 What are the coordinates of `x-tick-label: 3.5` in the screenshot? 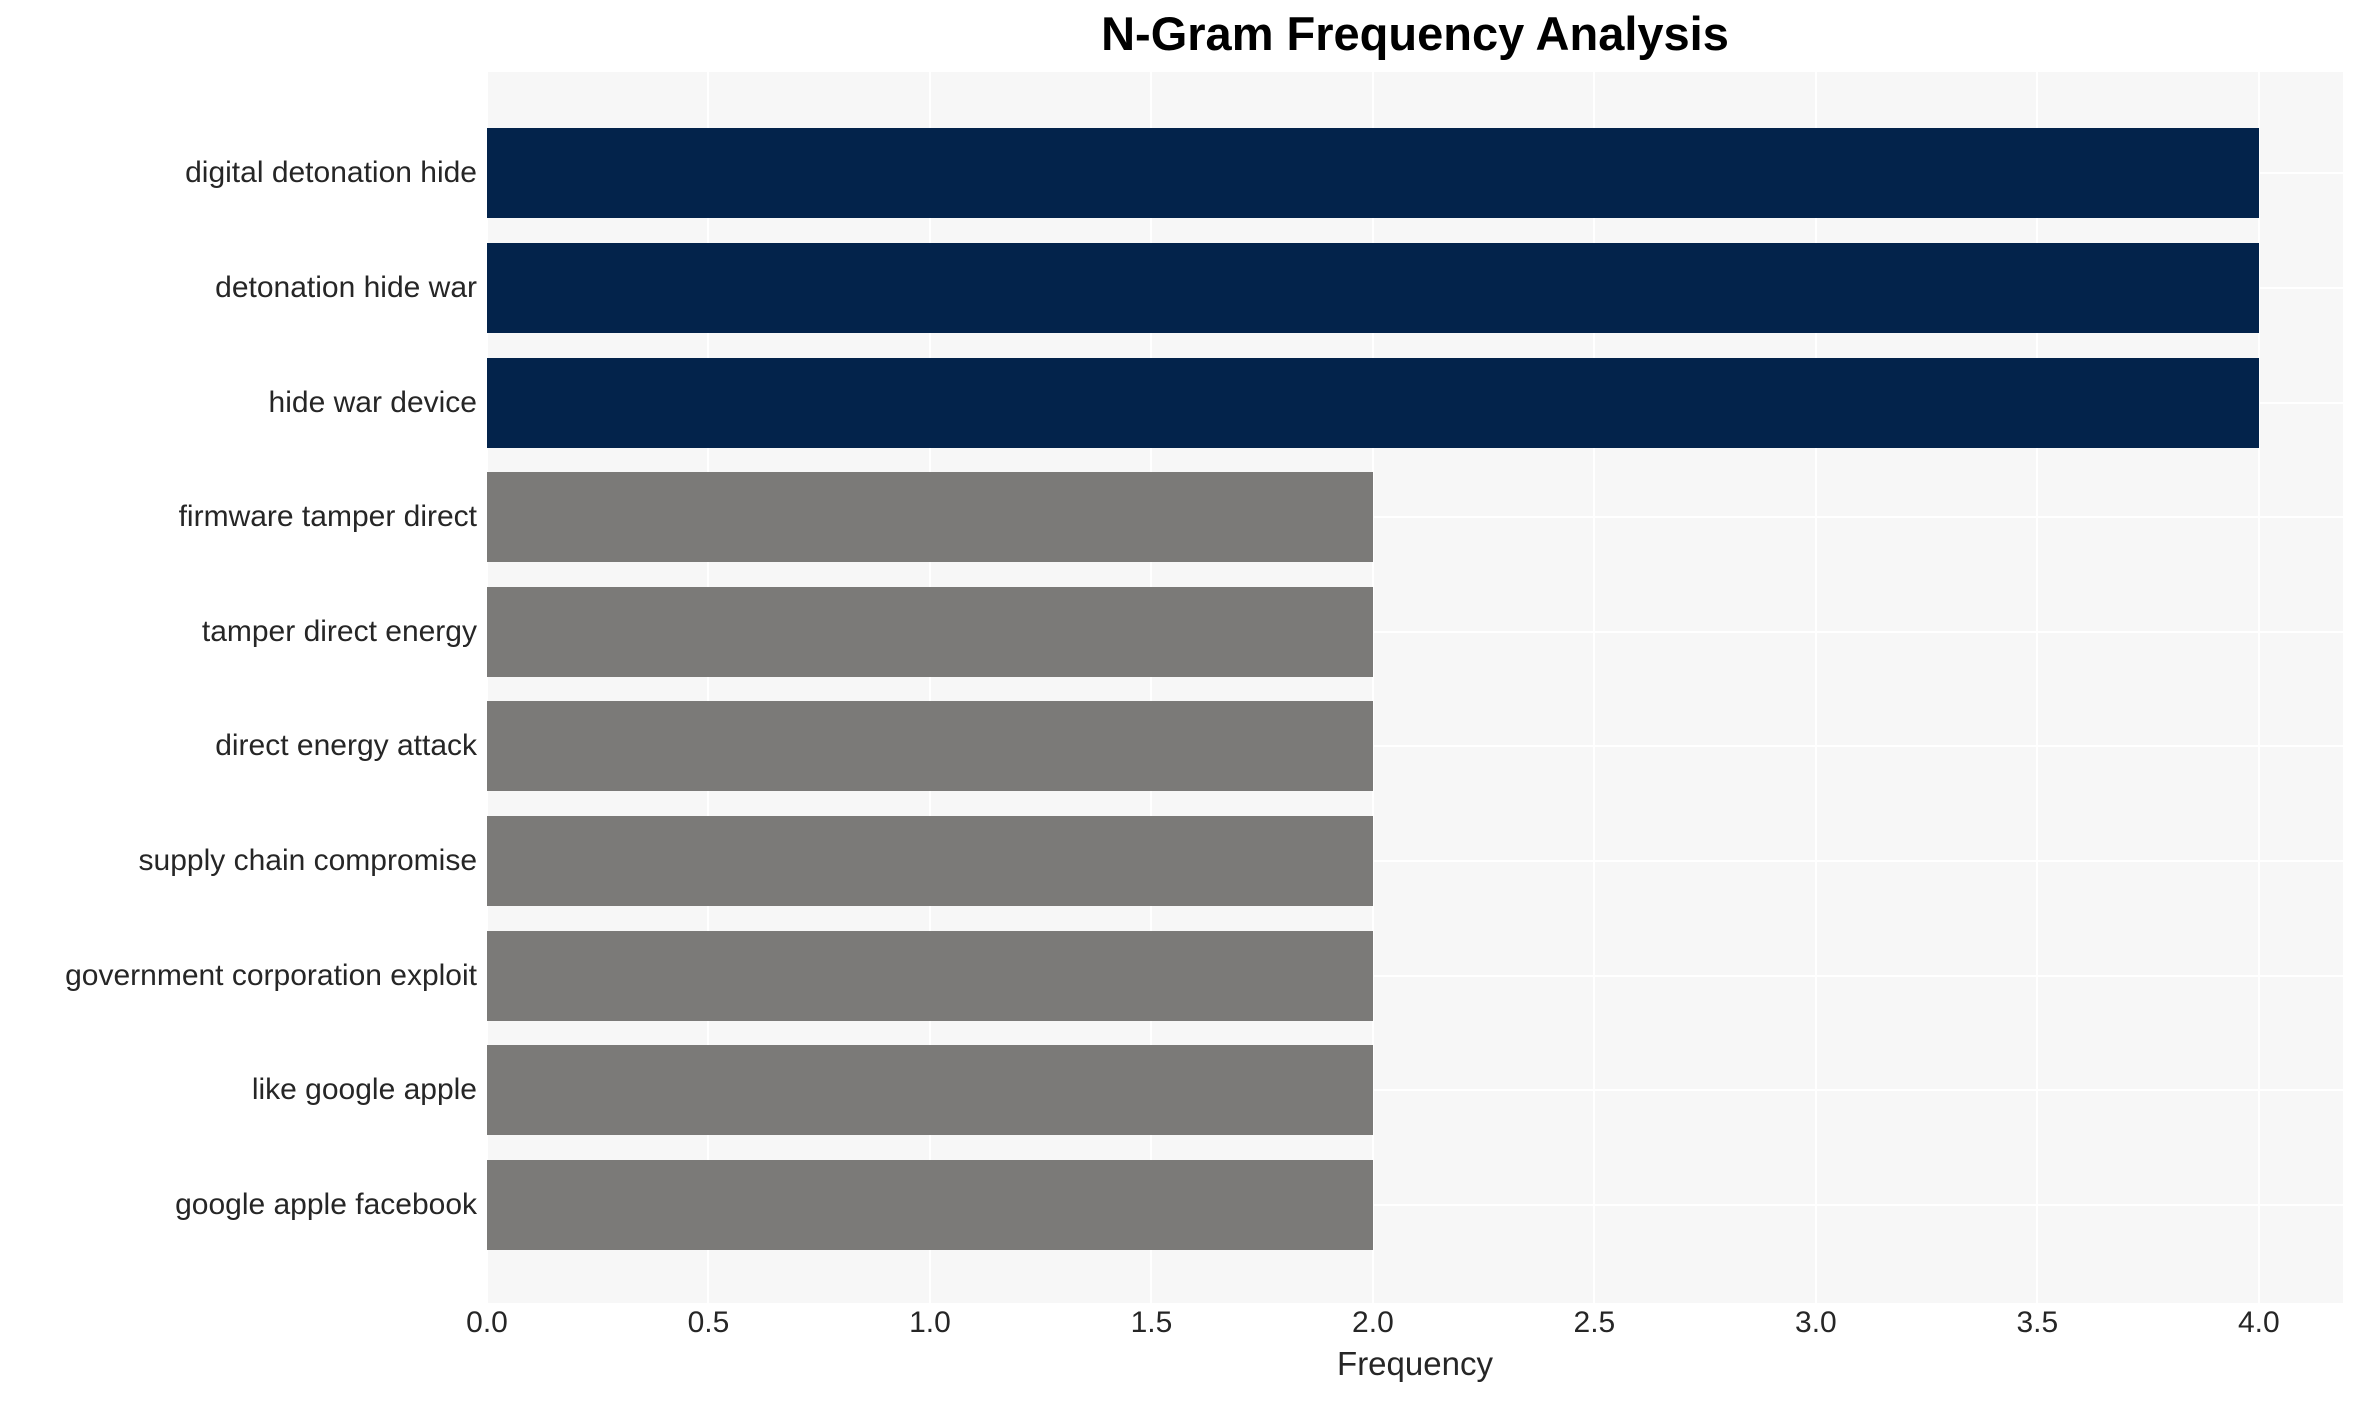 It's located at (2037, 1322).